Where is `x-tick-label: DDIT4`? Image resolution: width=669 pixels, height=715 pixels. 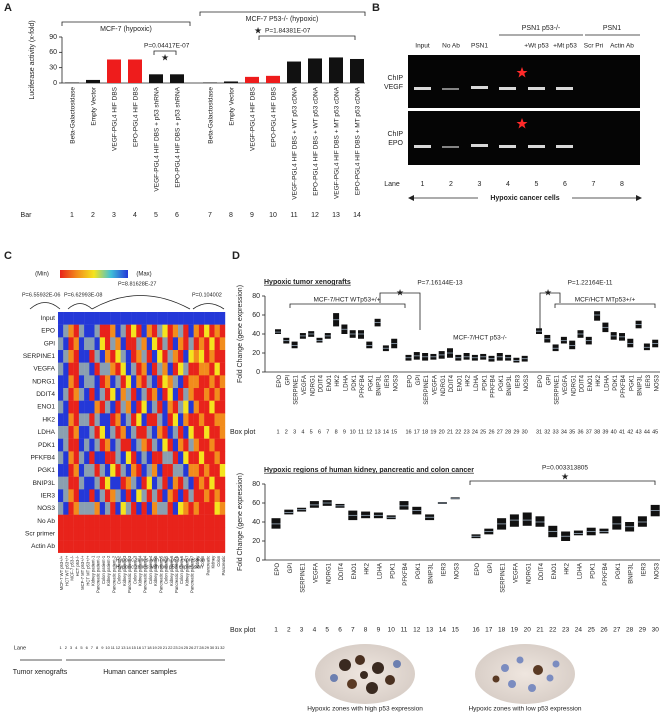
x-tick-label: DDIT4 is located at coordinates (542, 571).